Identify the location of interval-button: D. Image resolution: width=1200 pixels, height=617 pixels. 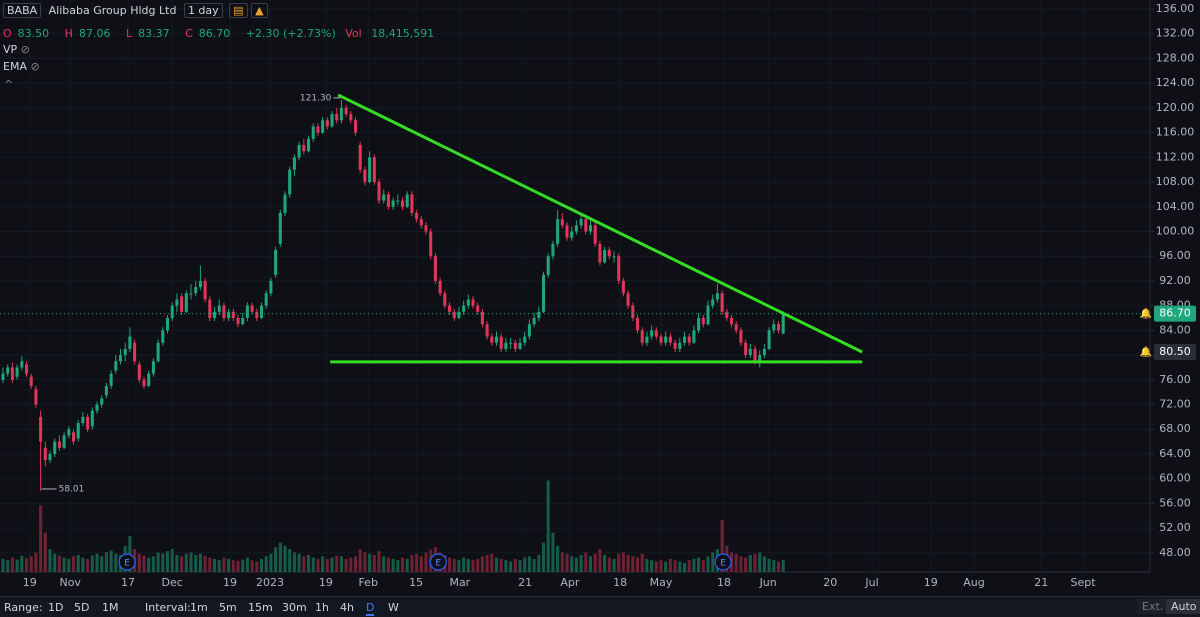
(370, 608).